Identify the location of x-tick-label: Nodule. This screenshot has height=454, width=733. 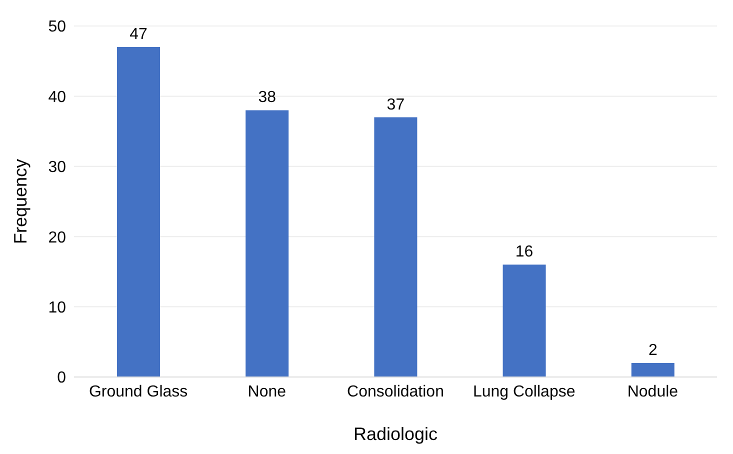
(652, 391).